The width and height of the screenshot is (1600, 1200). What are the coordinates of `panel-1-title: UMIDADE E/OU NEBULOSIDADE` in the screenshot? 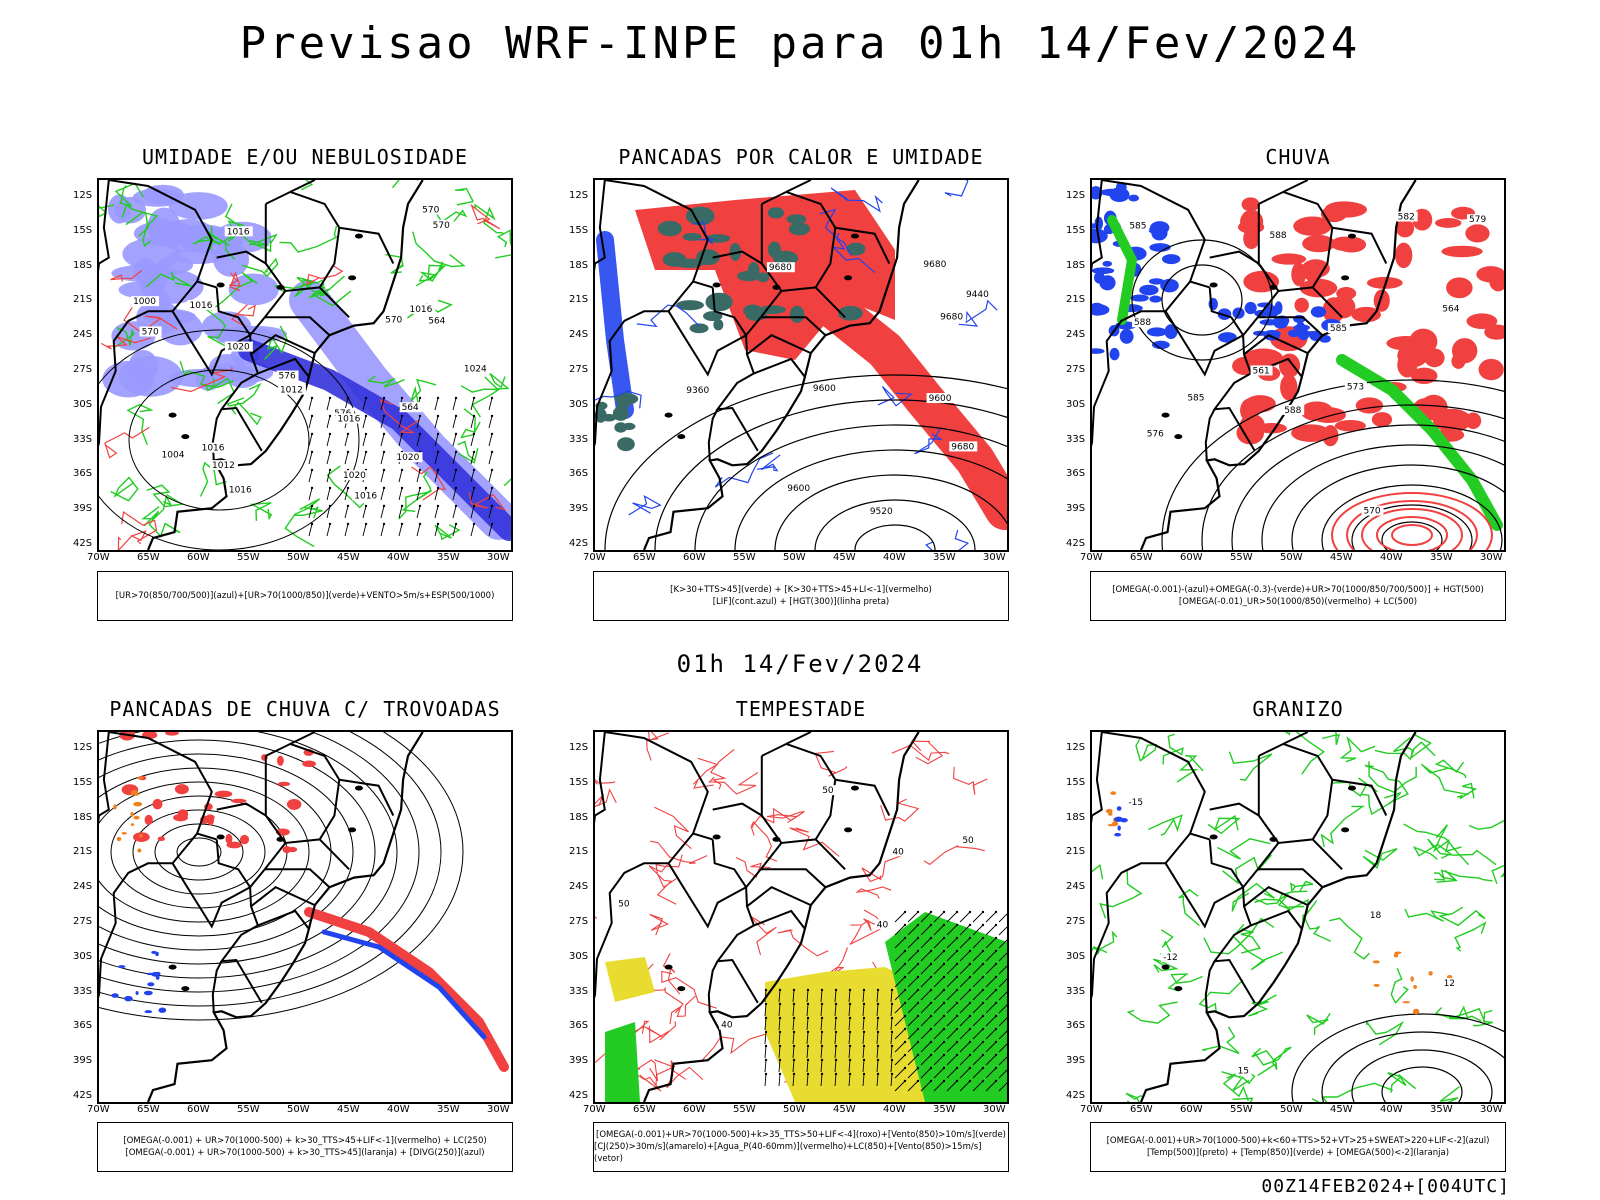 It's located at (305, 157).